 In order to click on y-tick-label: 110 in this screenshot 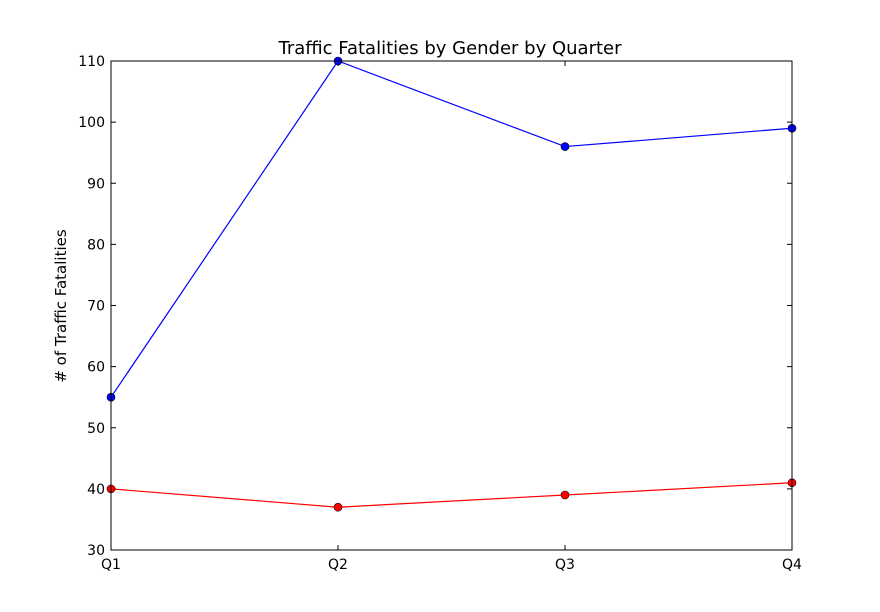, I will do `click(91, 62)`.